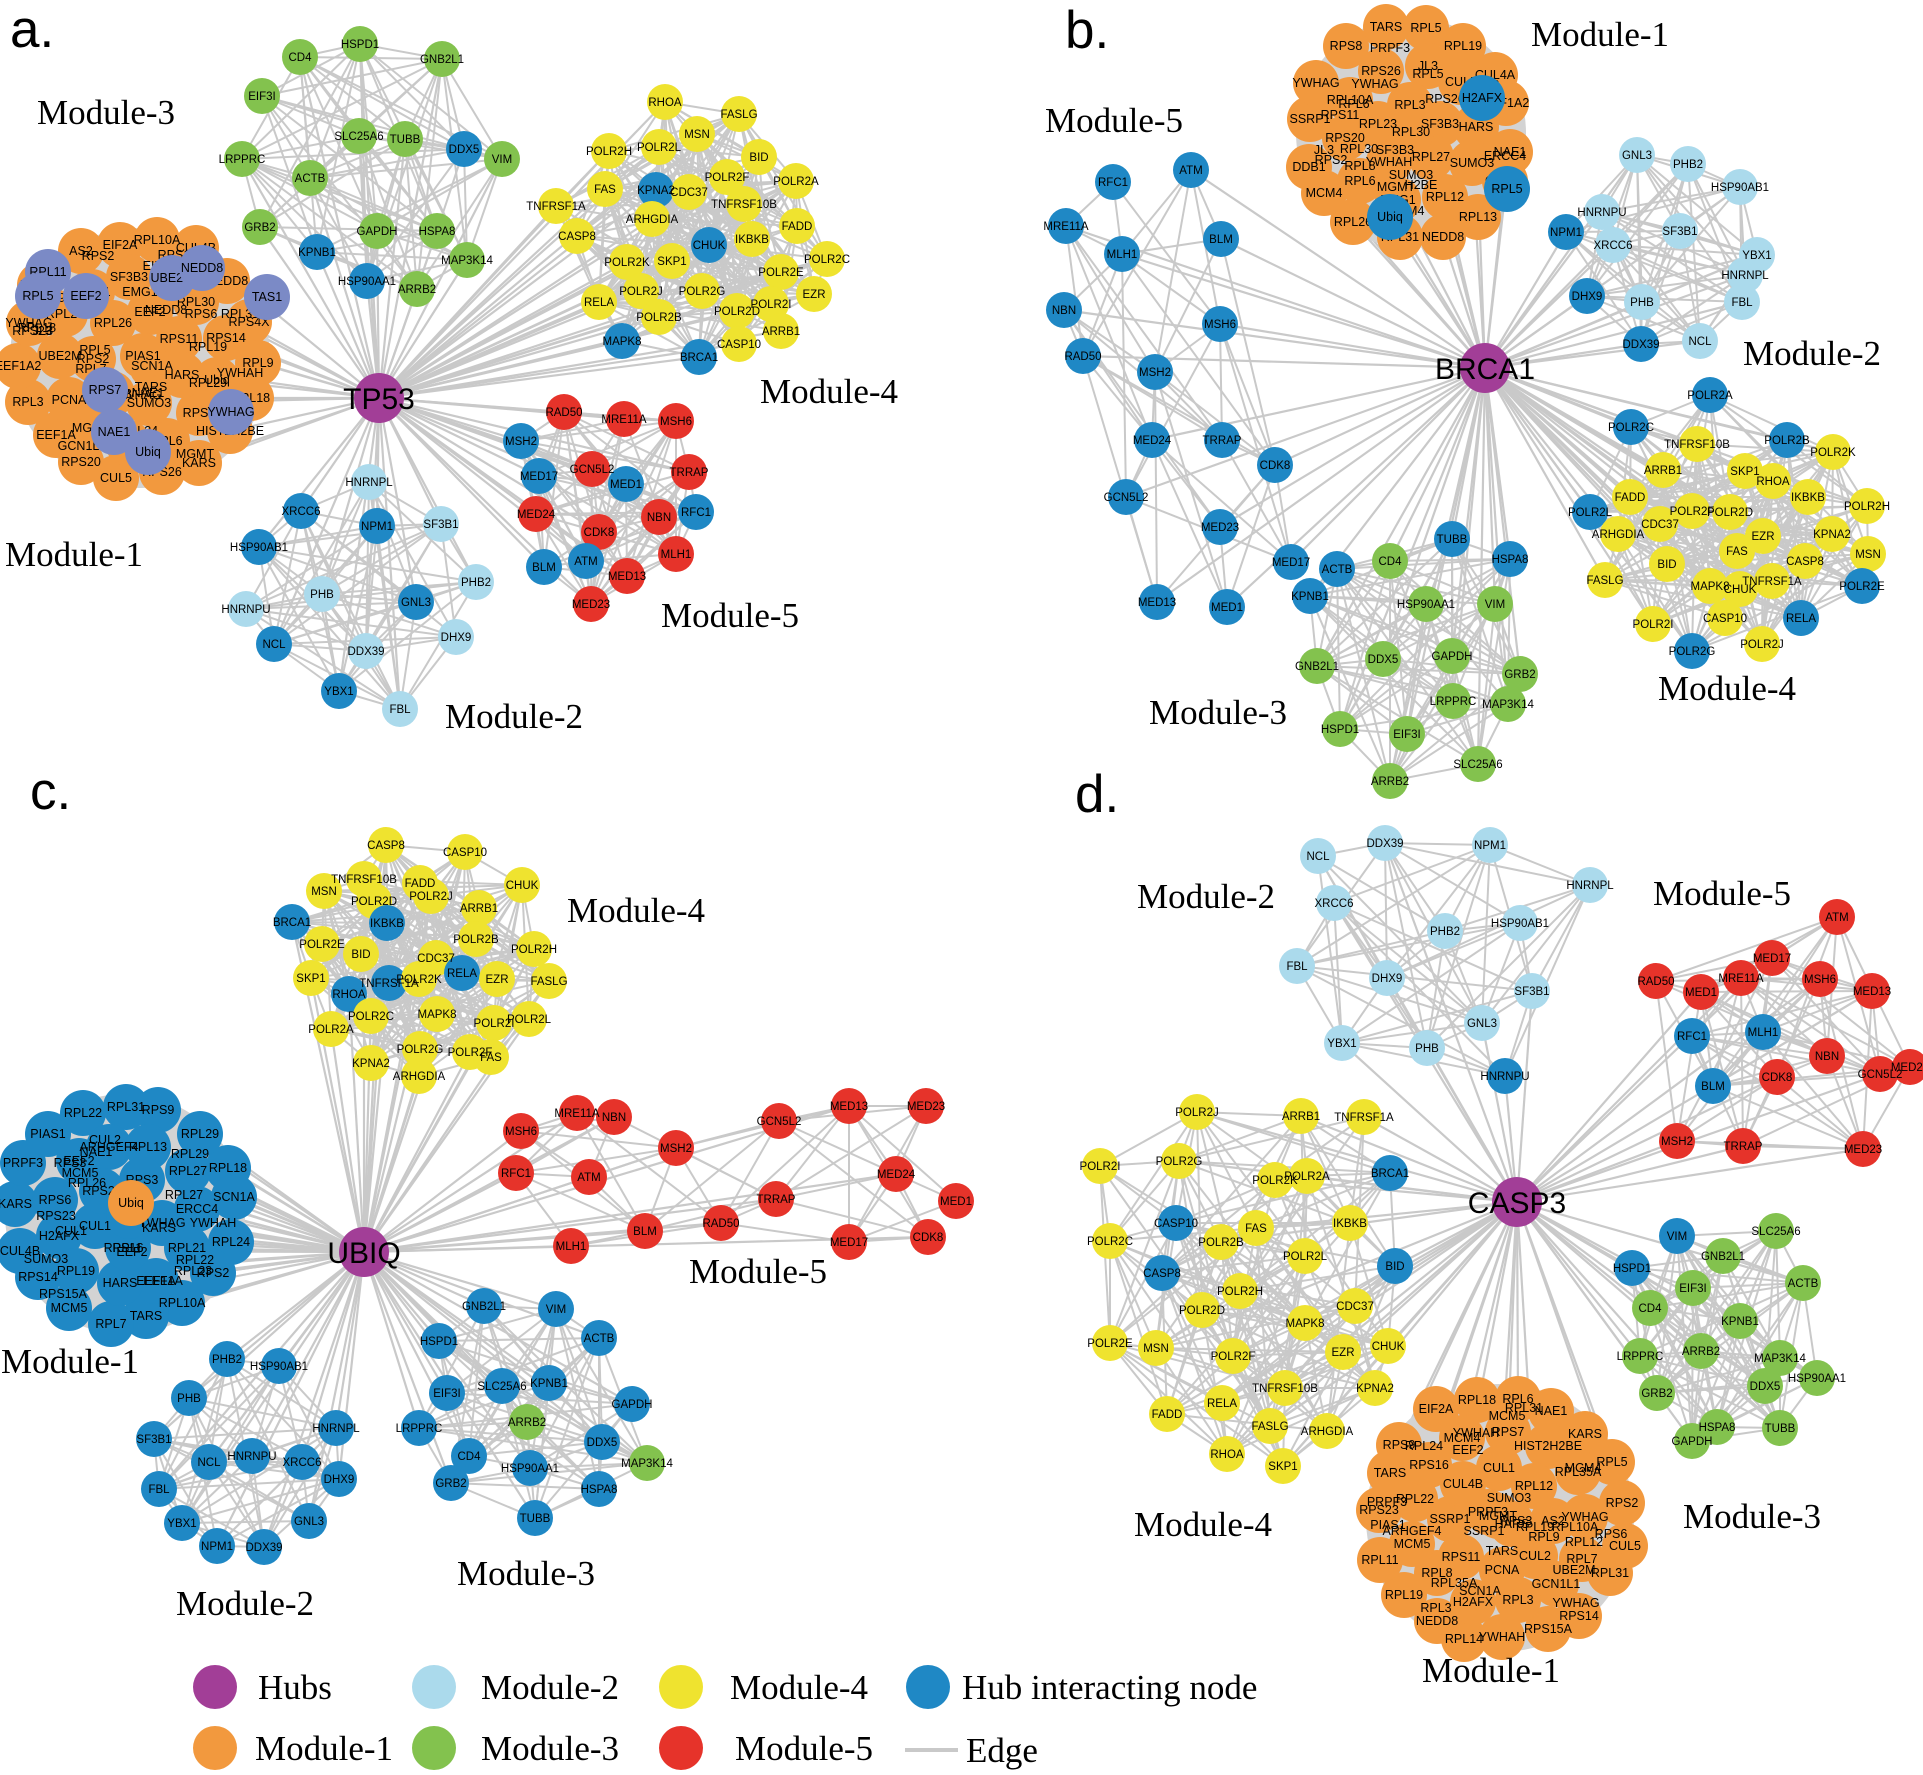  I want to click on svg-text: YWHAG, so click(1575, 1603).